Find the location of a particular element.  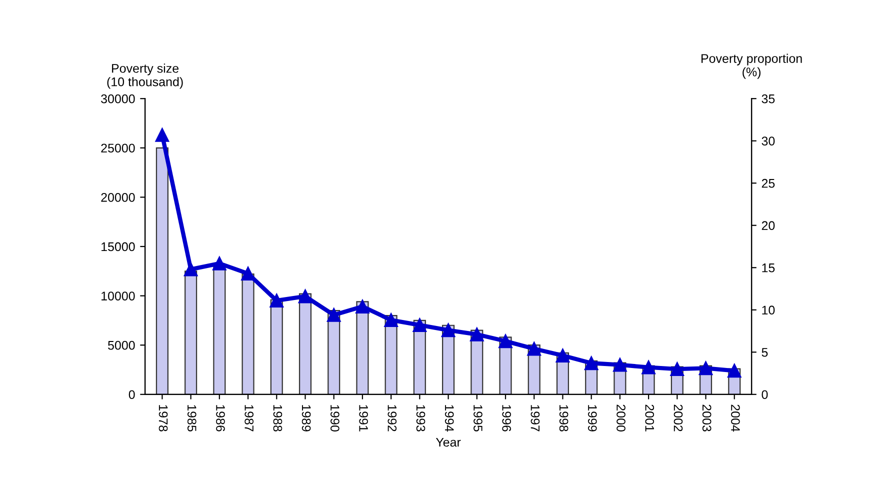

x-tick-label: 1998 is located at coordinates (563, 418).